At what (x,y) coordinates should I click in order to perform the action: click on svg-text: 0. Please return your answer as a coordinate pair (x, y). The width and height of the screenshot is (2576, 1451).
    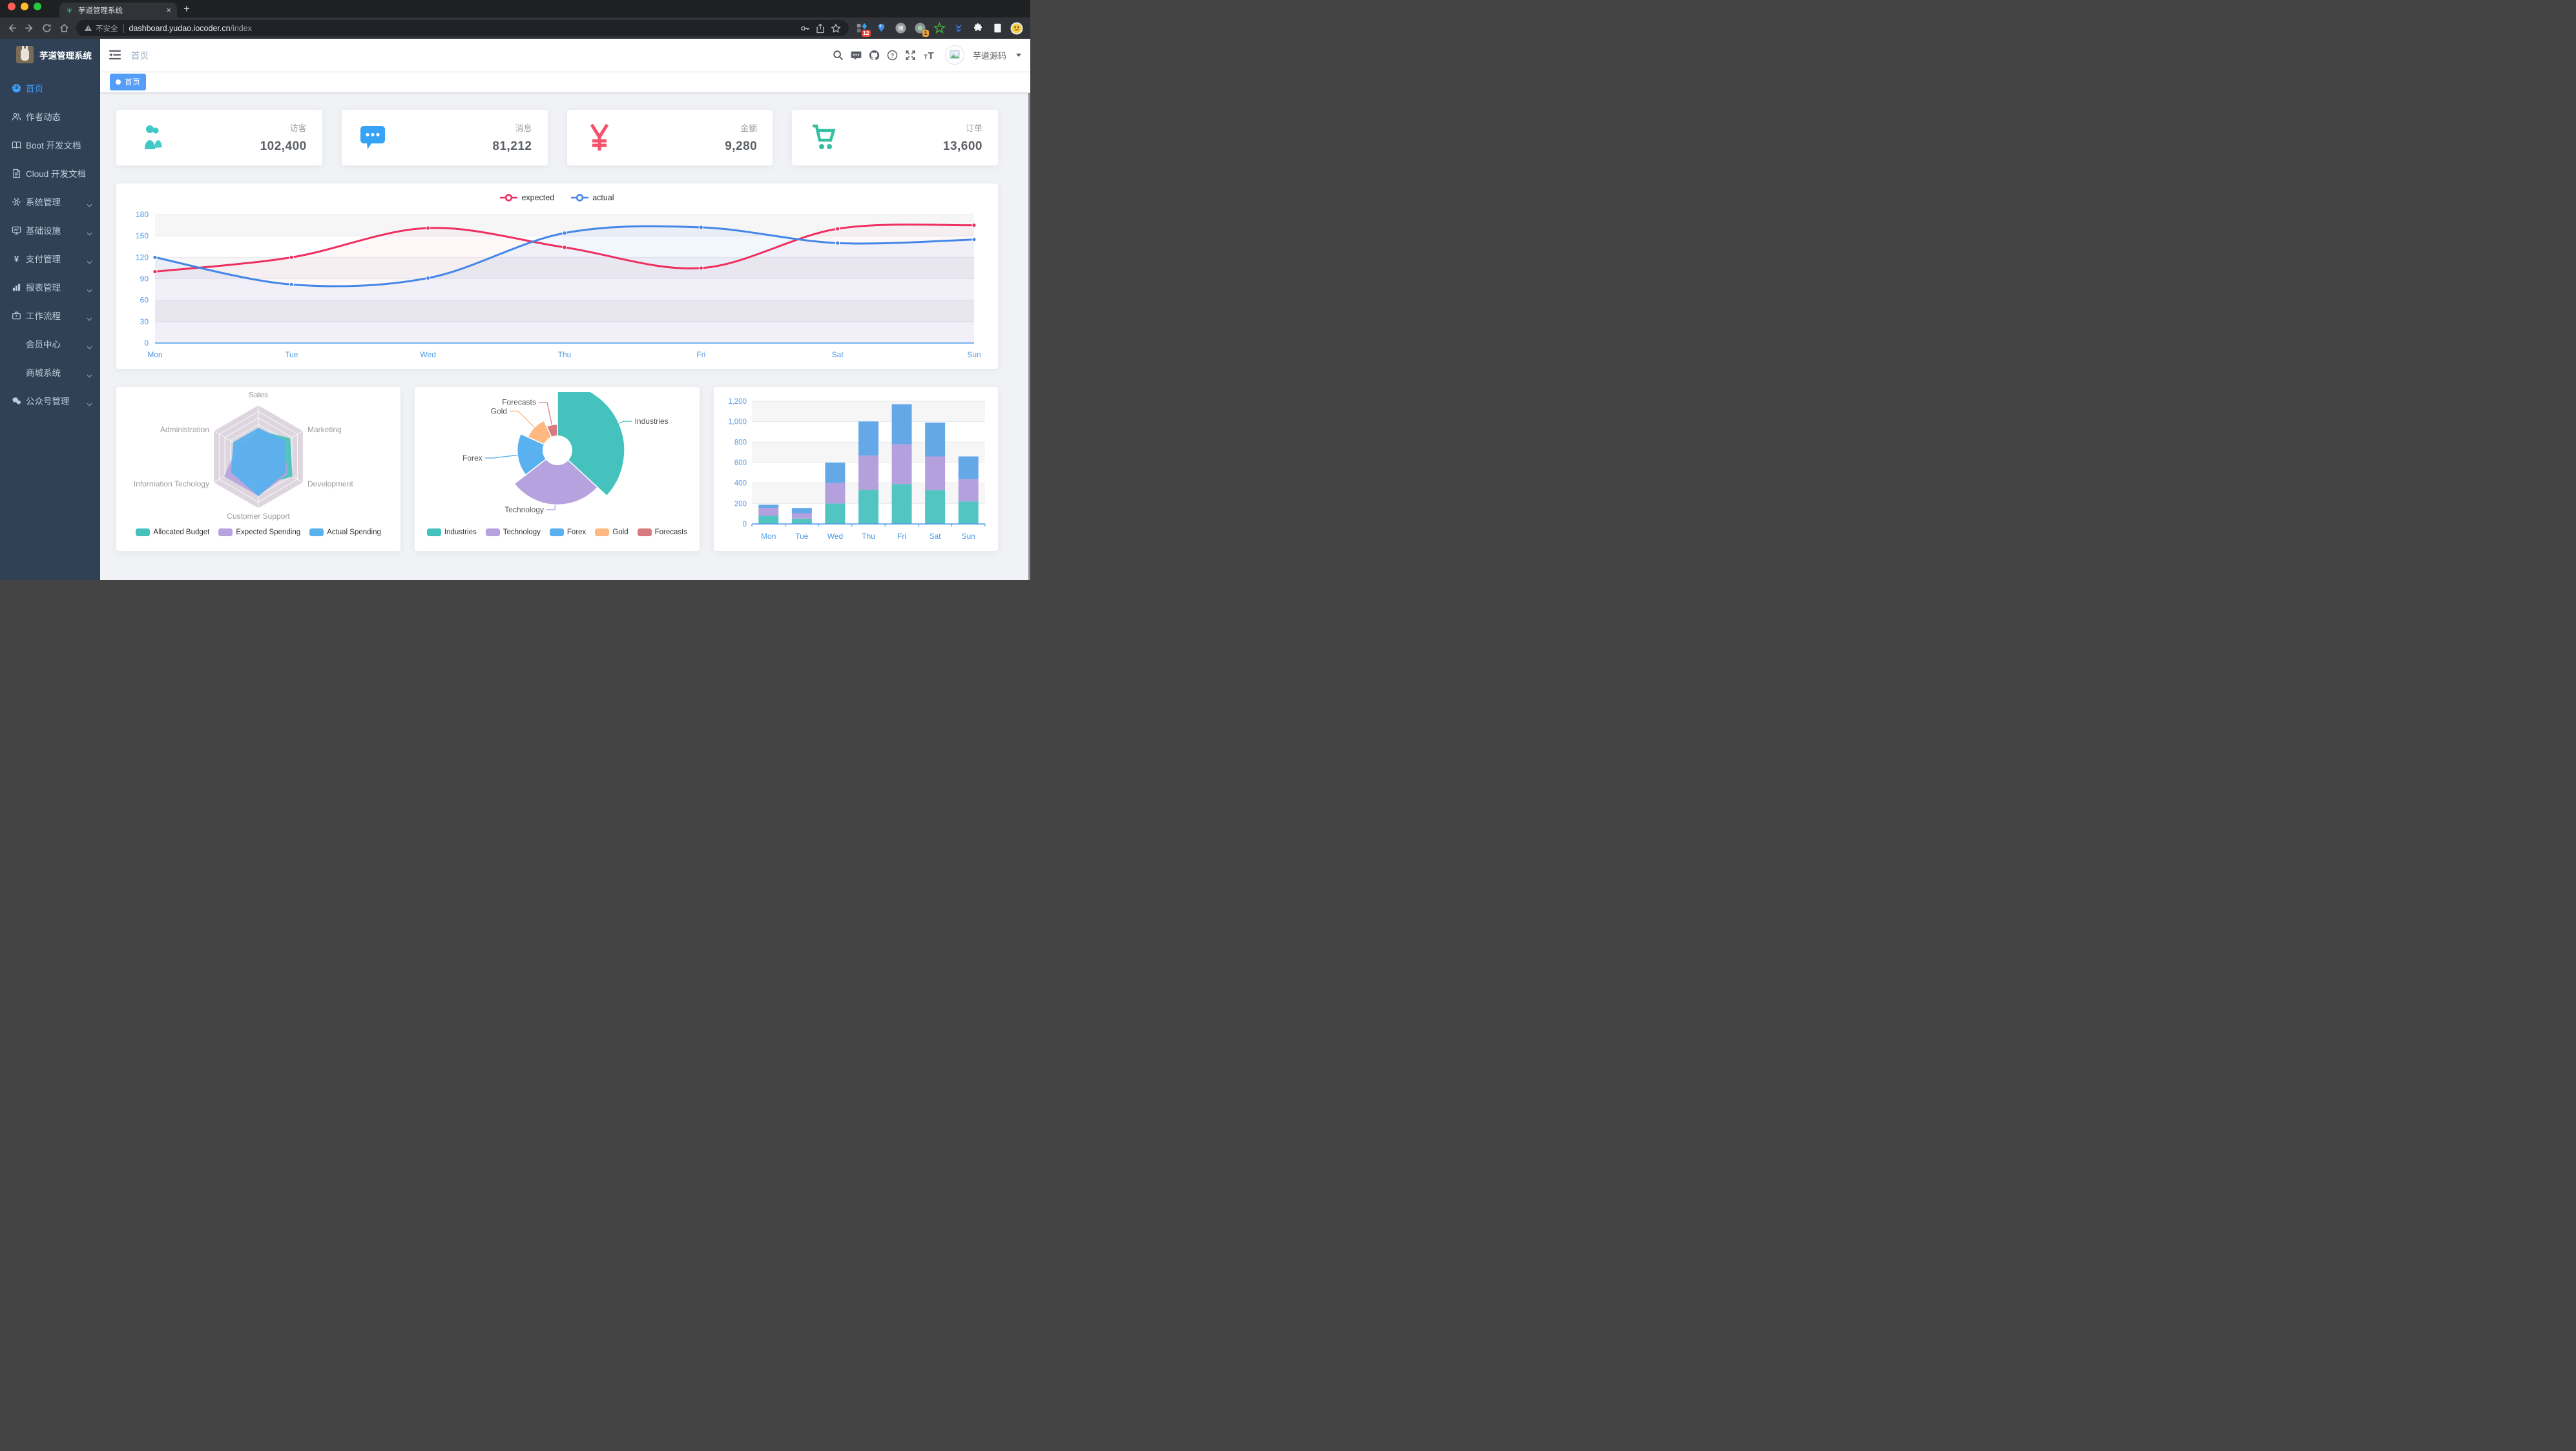
    Looking at the image, I should click on (146, 343).